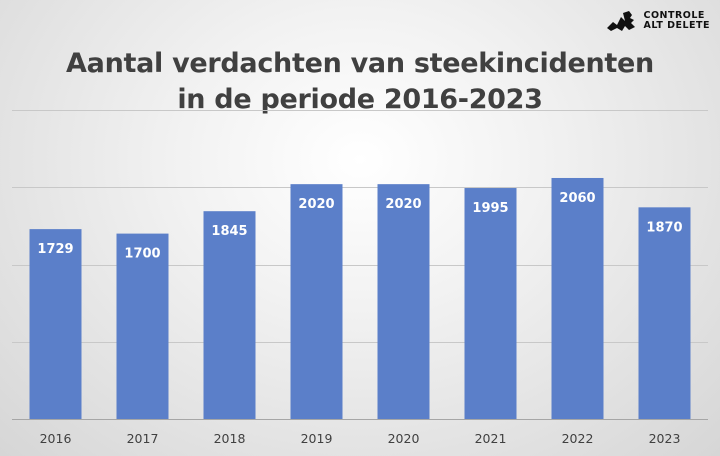  I want to click on x-tick-label: 2022, so click(578, 438).